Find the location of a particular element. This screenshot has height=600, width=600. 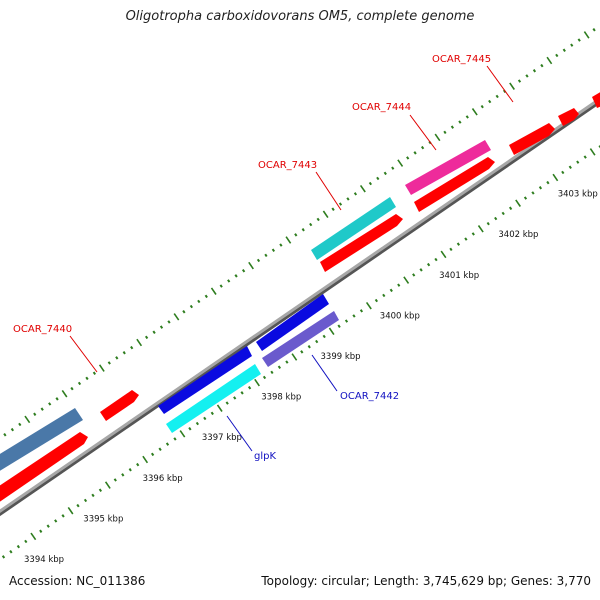

gene-label-7444: OCAR_7444 is located at coordinates (381, 107).